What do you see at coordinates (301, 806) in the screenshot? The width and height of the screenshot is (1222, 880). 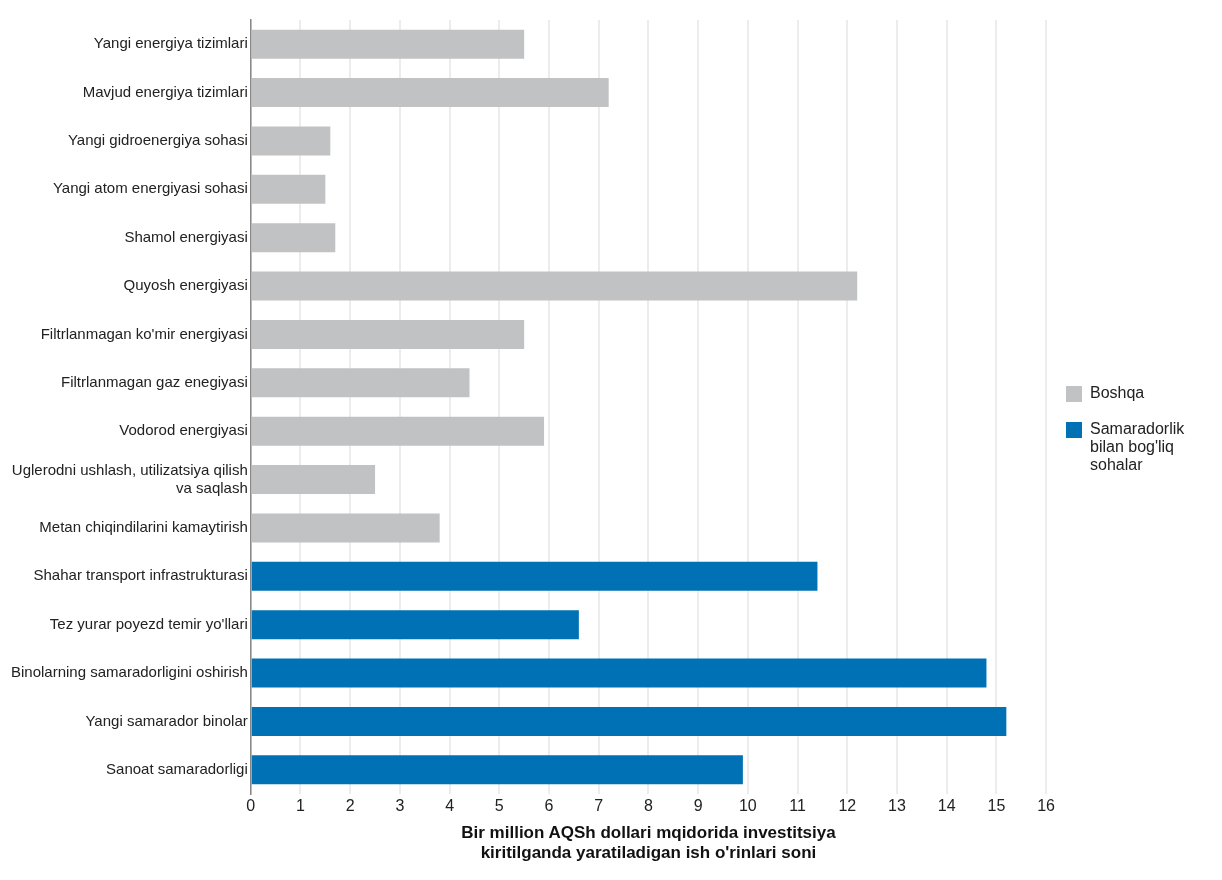 I see `x-tick-label: 1` at bounding box center [301, 806].